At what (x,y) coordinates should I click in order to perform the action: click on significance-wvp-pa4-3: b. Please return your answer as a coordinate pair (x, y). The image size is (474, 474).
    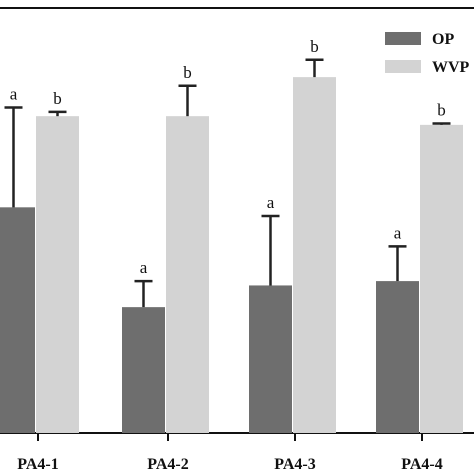
    Looking at the image, I should click on (314, 46).